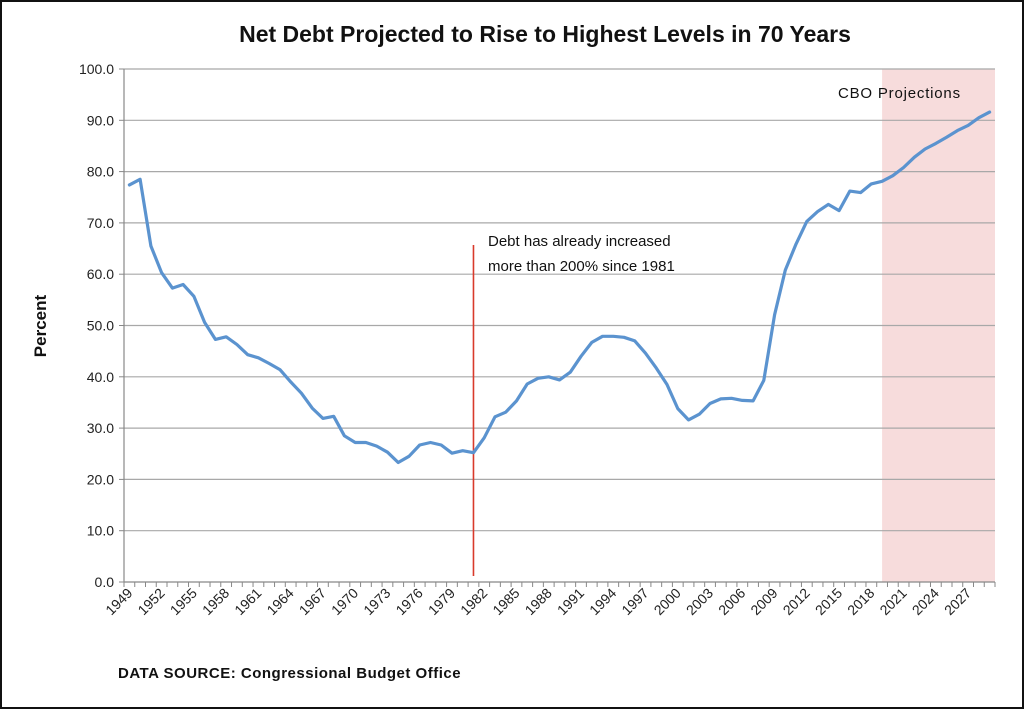 The width and height of the screenshot is (1024, 709). Describe the element at coordinates (96, 69) in the screenshot. I see `y-tick-label: 100.0` at that location.